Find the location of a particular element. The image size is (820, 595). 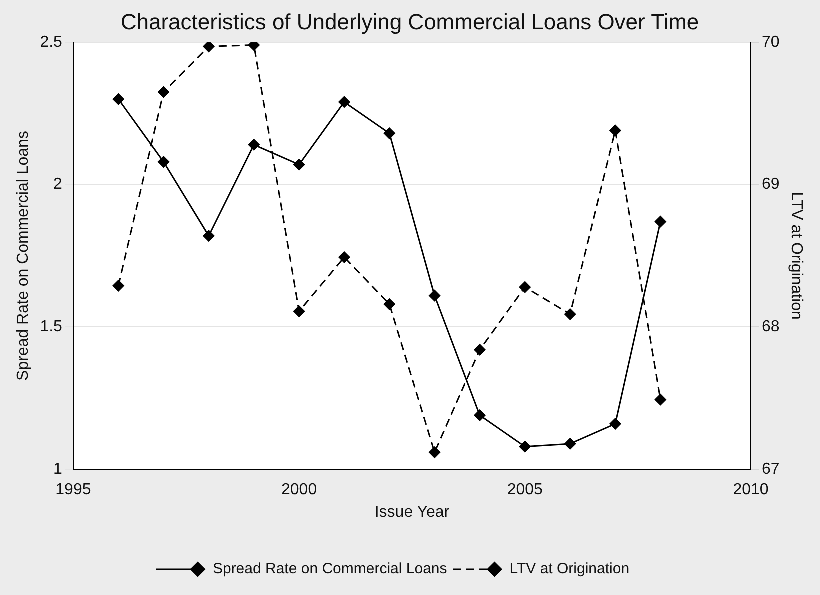

x-tick-label: 2005 is located at coordinates (525, 490).